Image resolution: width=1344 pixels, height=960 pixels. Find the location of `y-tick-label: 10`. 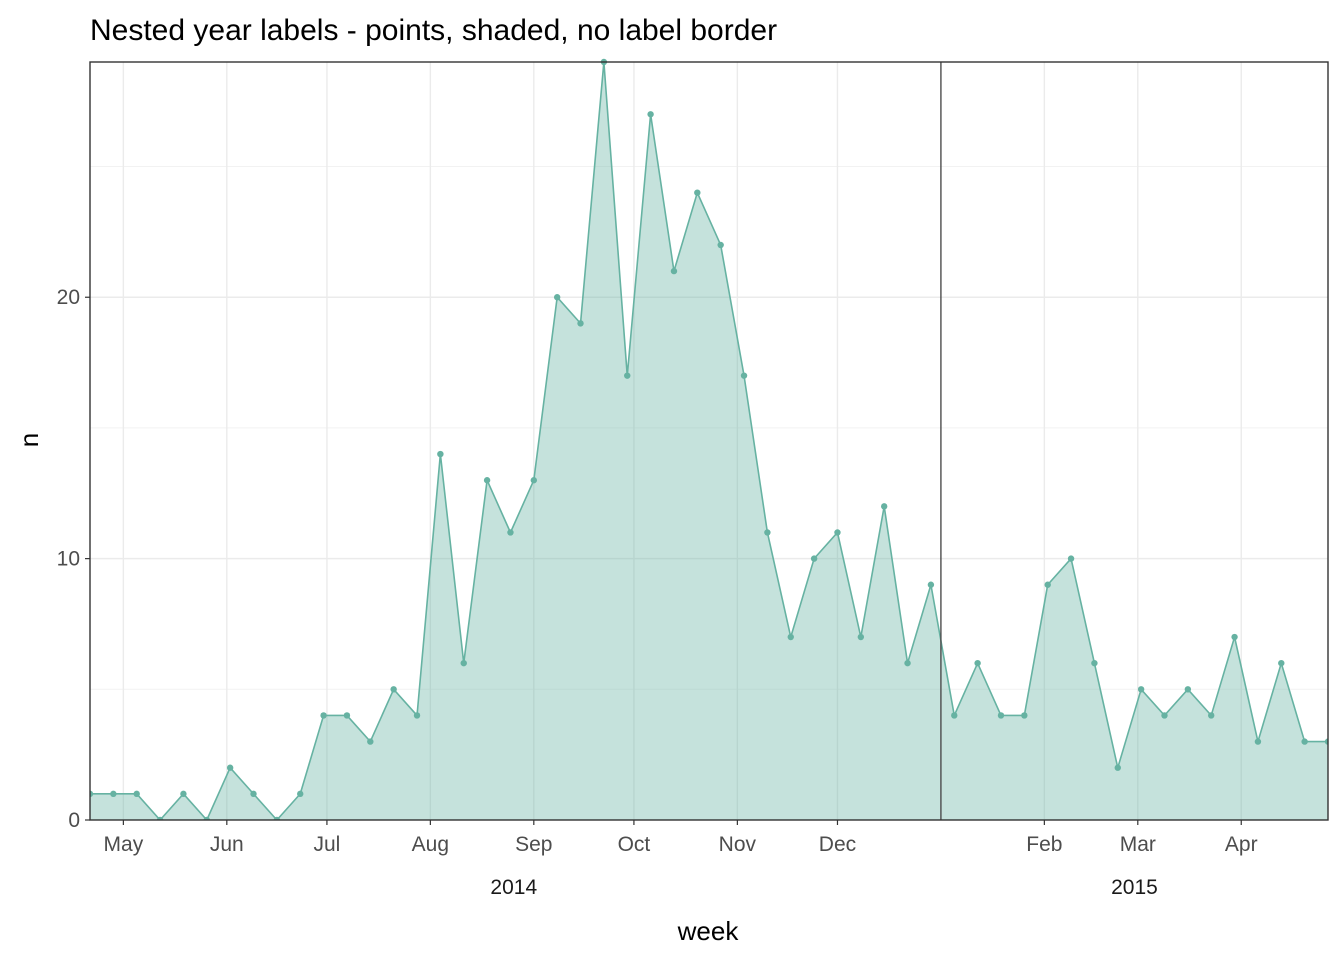

y-tick-label: 10 is located at coordinates (68, 559).